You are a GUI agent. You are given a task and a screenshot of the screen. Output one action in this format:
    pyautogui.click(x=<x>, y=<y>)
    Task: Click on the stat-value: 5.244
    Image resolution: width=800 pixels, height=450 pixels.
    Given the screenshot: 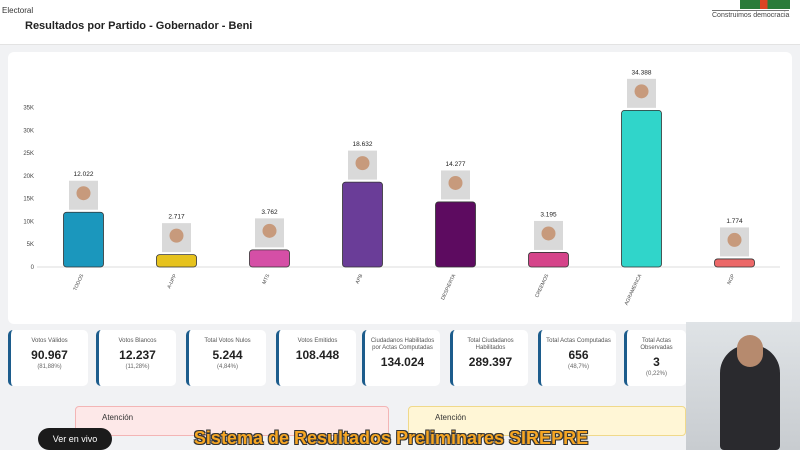 What is the action you would take?
    pyautogui.click(x=227, y=355)
    